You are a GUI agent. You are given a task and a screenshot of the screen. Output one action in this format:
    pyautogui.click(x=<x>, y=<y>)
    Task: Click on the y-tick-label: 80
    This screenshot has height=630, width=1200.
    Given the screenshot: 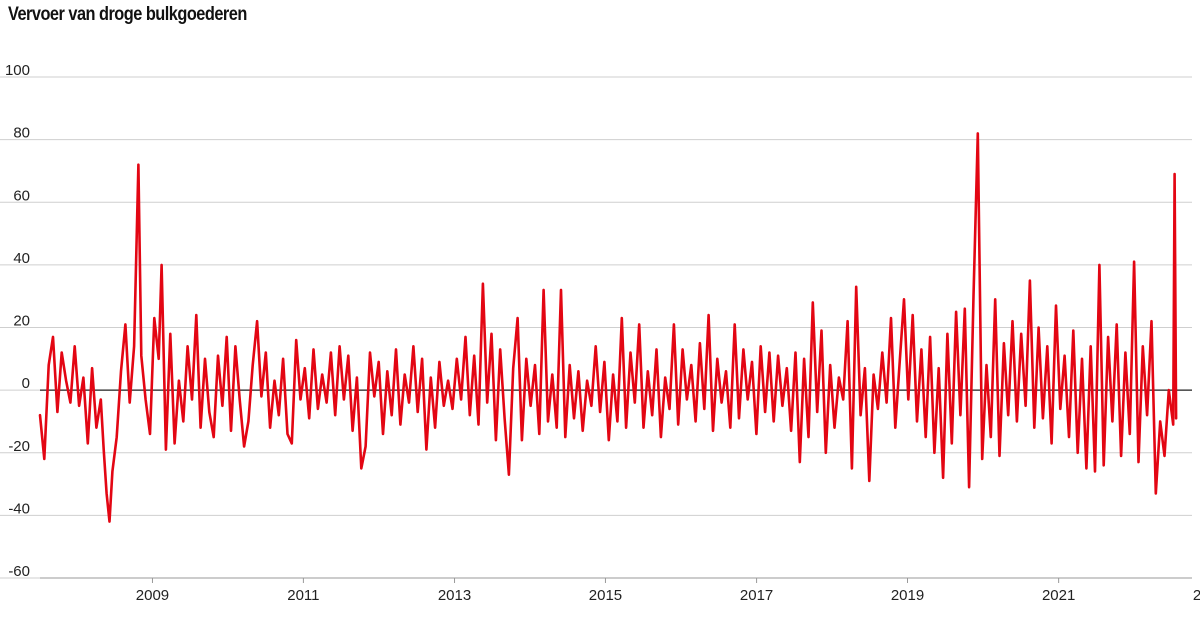 What is the action you would take?
    pyautogui.click(x=21, y=133)
    